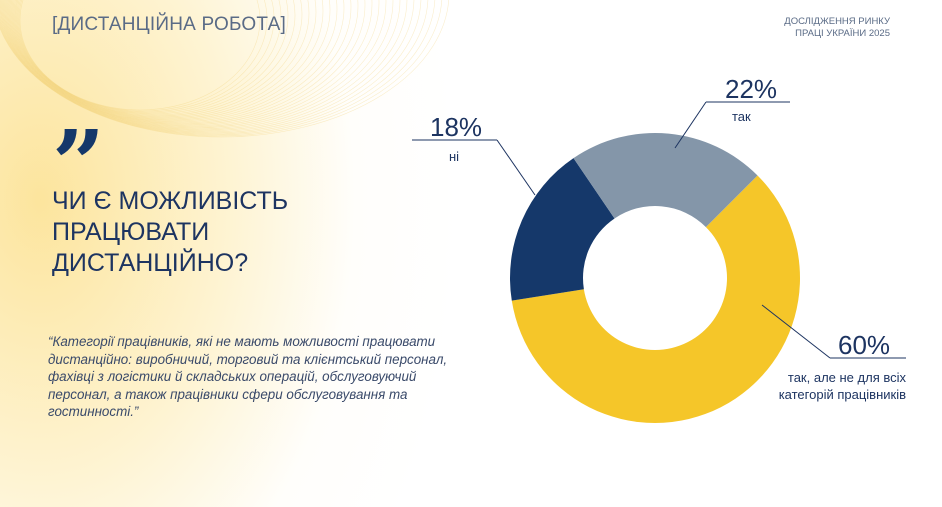 The width and height of the screenshot is (942, 507). I want to click on data-label-no-value: 18%, so click(456, 127).